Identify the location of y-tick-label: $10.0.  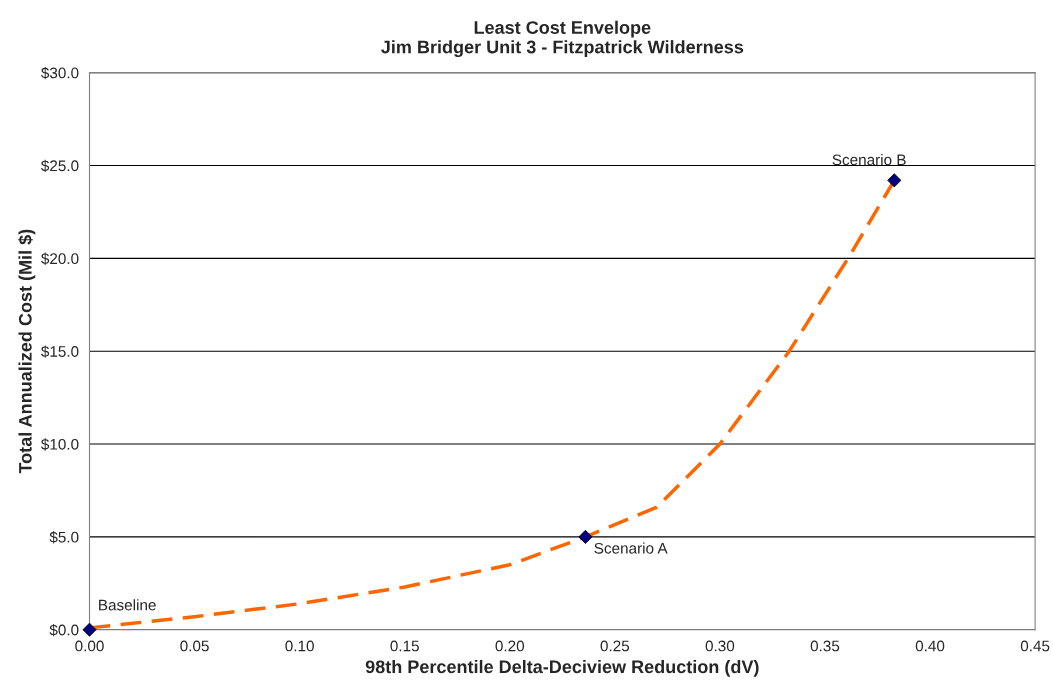
(60, 444).